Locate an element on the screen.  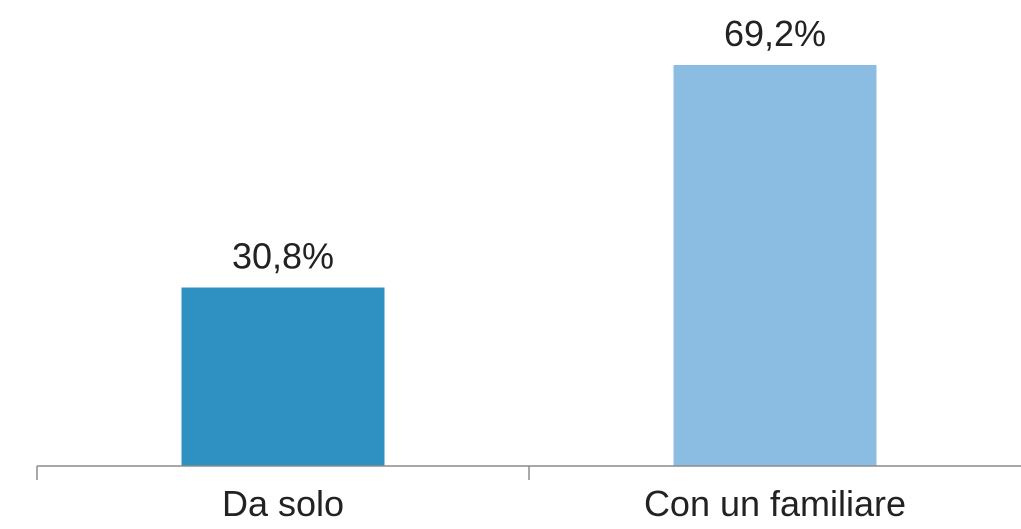
x-axis-tick-labels-group: Da solo Con un familiare is located at coordinates (564, 503).